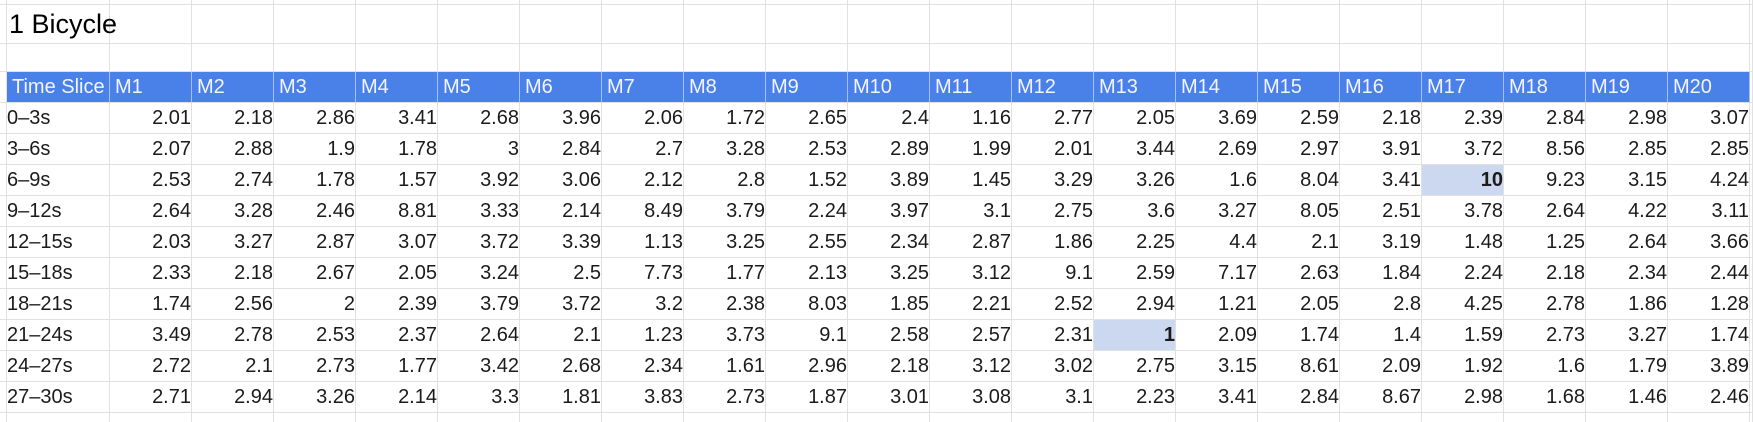 This screenshot has width=1753, height=422. Describe the element at coordinates (1135, 335) in the screenshot. I see `cell: 1` at that location.